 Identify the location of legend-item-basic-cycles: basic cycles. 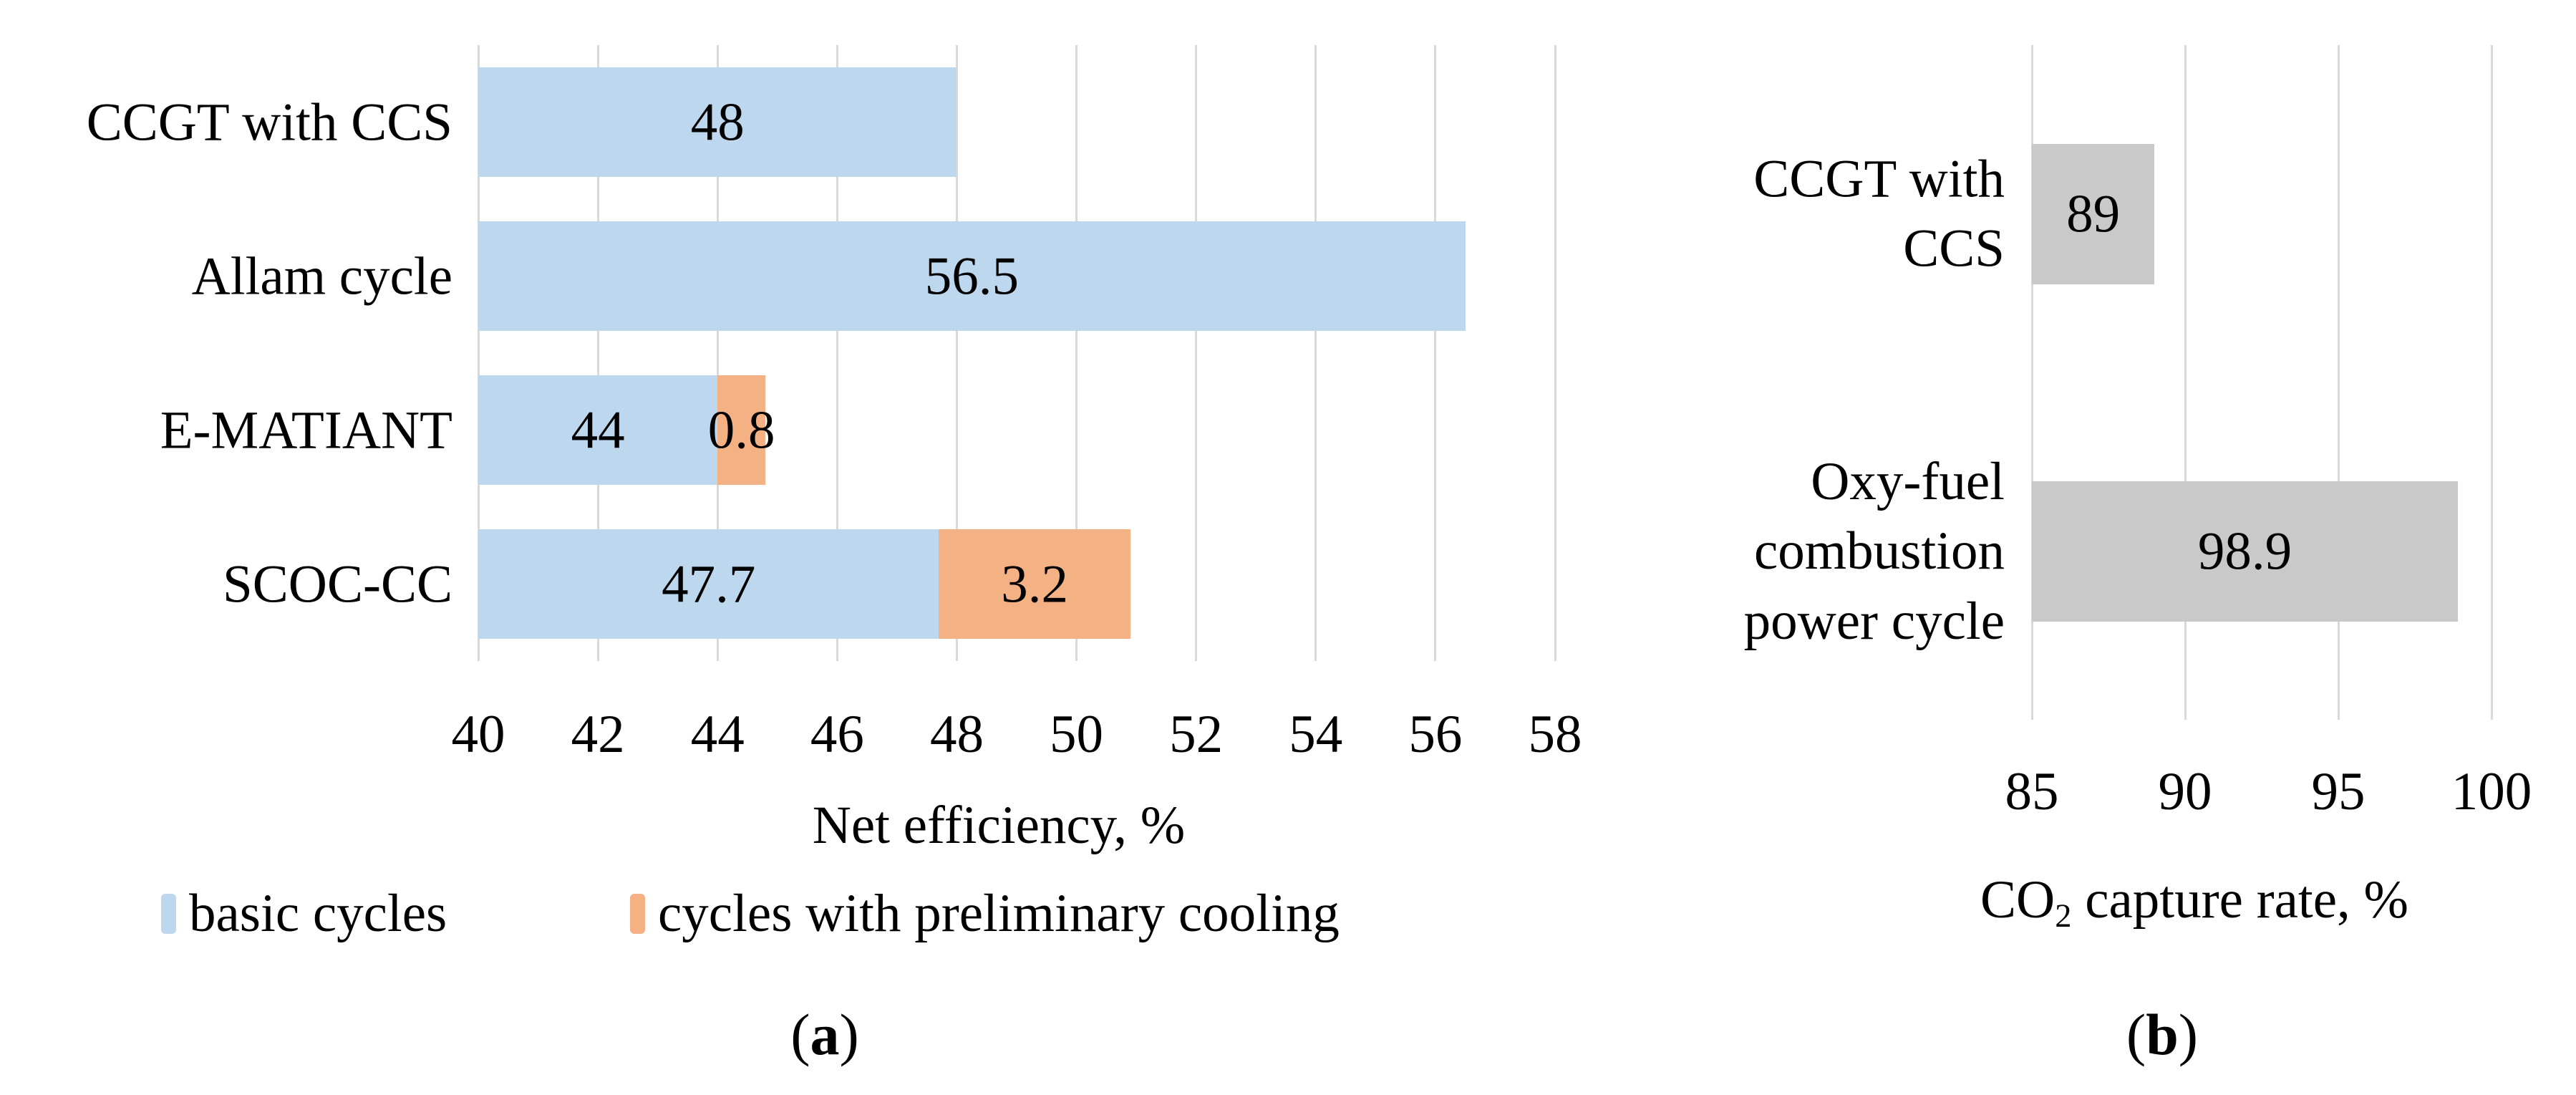
(304, 913).